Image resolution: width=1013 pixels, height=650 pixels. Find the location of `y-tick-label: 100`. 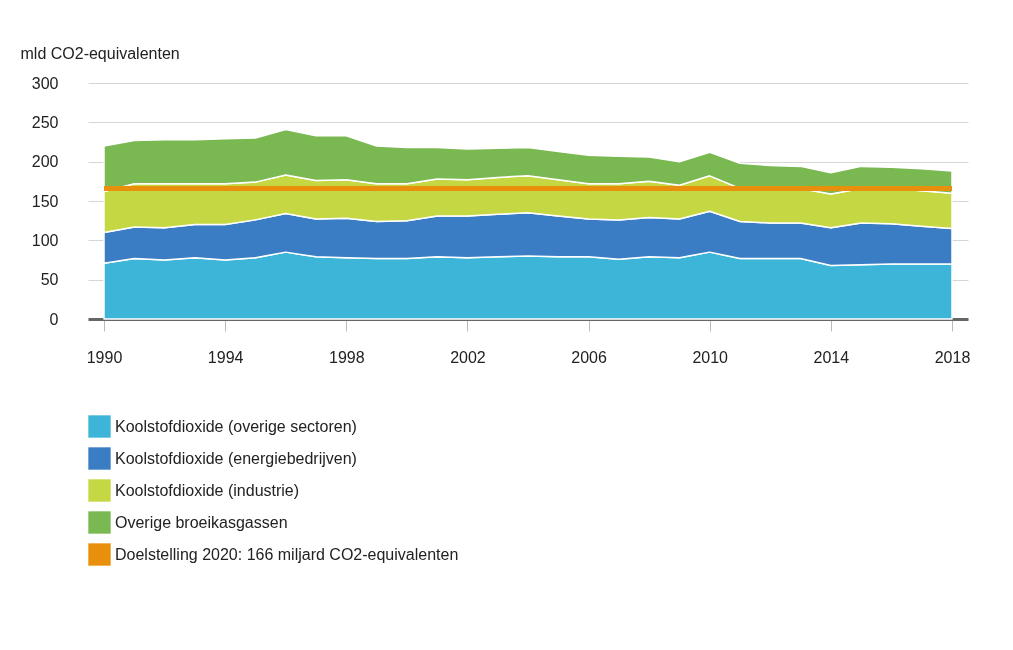

y-tick-label: 100 is located at coordinates (45, 240).